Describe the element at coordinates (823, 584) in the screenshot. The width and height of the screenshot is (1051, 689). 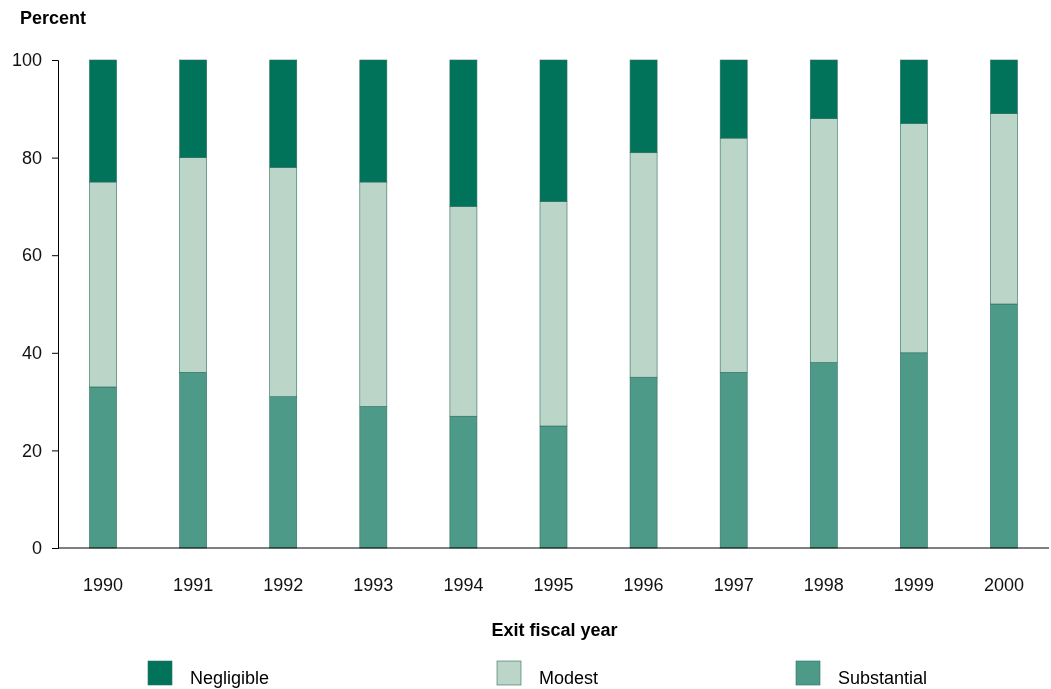
I see `x-tick-label: 1998` at that location.